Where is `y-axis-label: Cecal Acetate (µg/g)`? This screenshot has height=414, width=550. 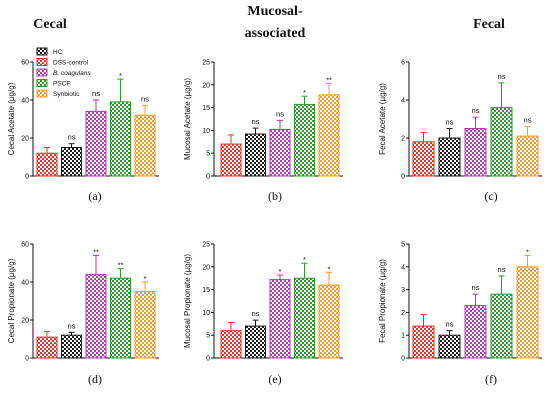 y-axis-label: Cecal Acetate (µg/g) is located at coordinates (11, 118).